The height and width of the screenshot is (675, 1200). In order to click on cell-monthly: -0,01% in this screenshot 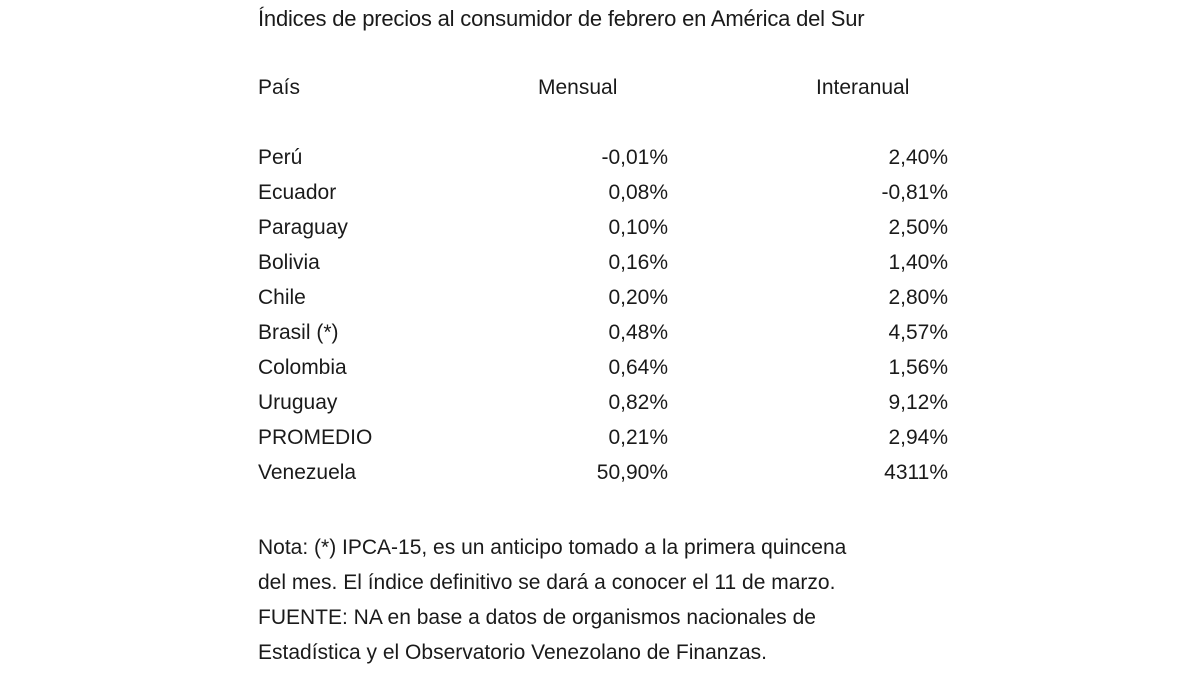, I will do `click(634, 157)`.